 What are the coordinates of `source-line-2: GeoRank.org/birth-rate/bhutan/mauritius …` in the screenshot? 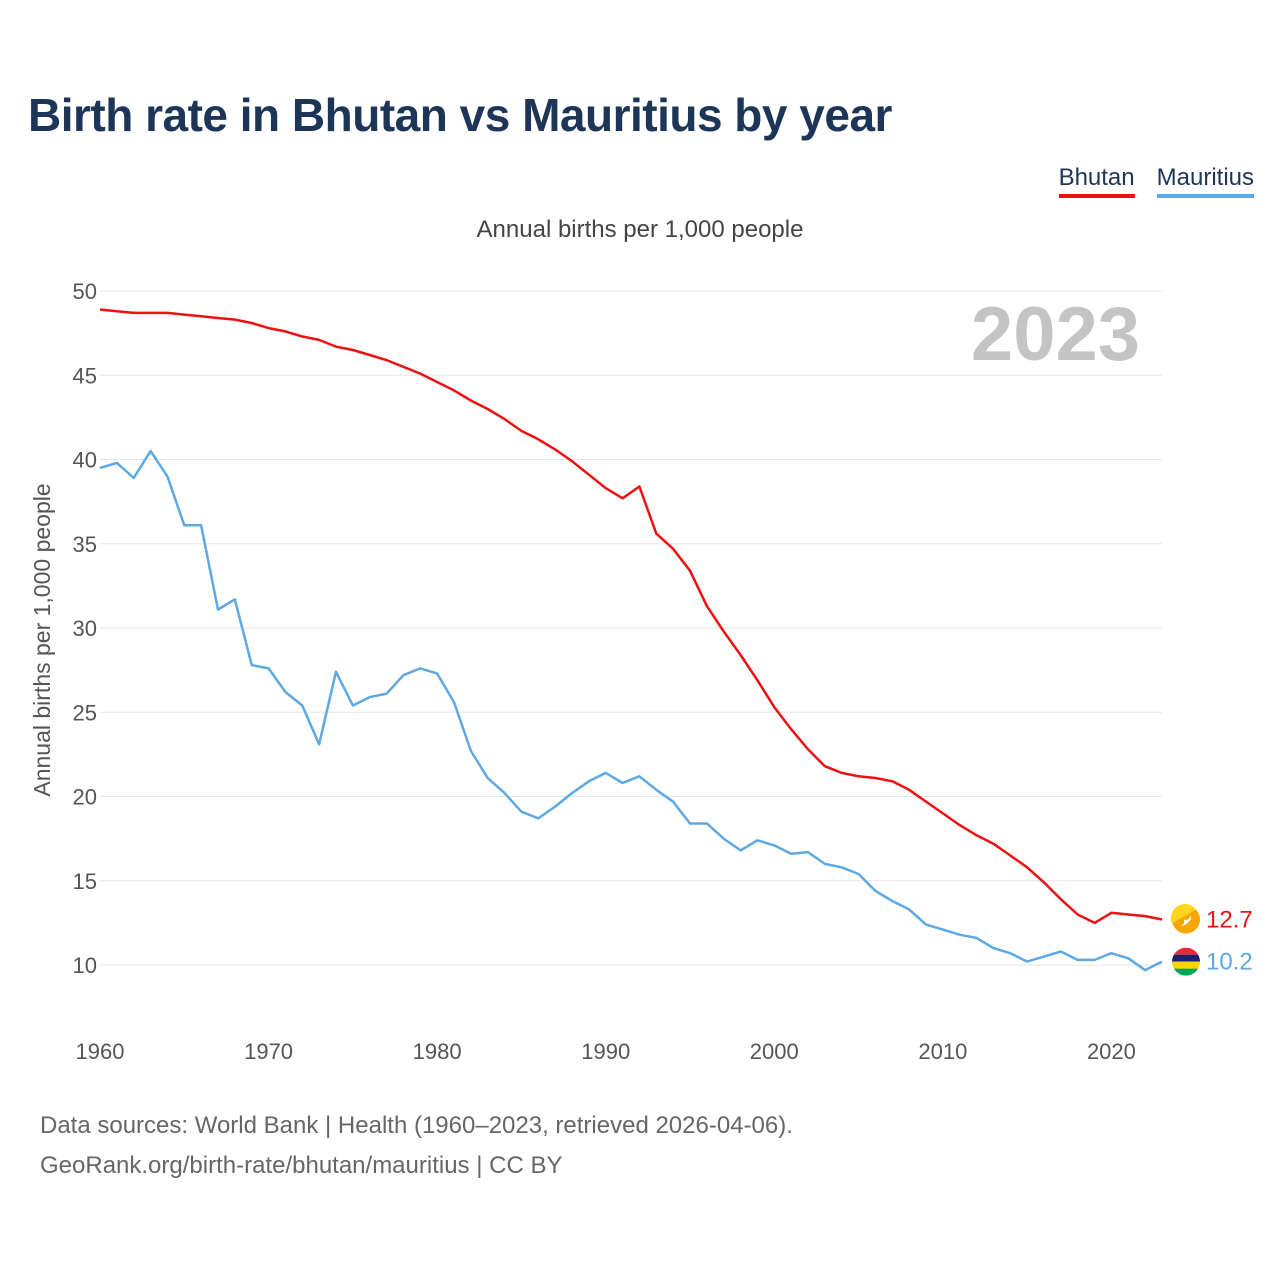 It's located at (301, 1165).